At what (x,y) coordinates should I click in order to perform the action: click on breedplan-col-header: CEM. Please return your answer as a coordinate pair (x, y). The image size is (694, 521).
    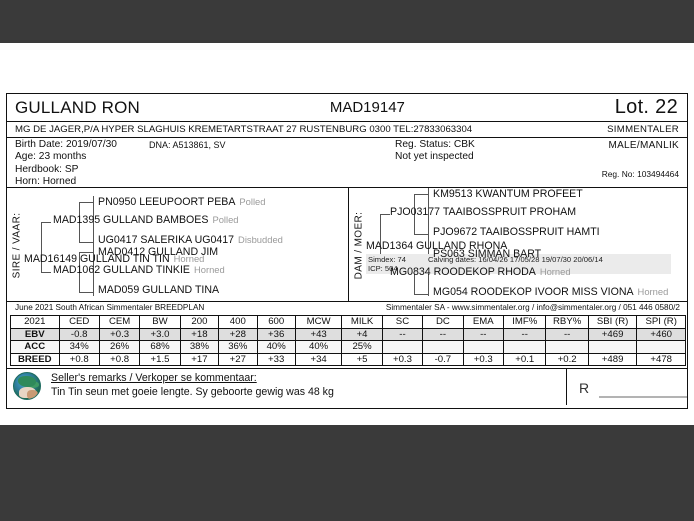
    Looking at the image, I should click on (119, 322).